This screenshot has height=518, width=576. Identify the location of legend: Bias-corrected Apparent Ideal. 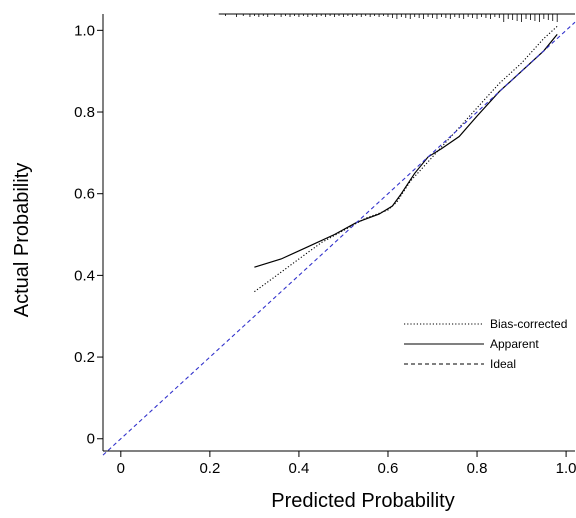
(485, 344).